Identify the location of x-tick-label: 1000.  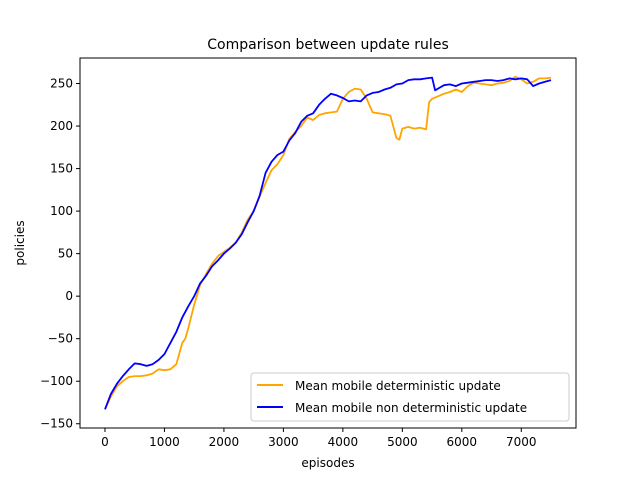
(164, 442).